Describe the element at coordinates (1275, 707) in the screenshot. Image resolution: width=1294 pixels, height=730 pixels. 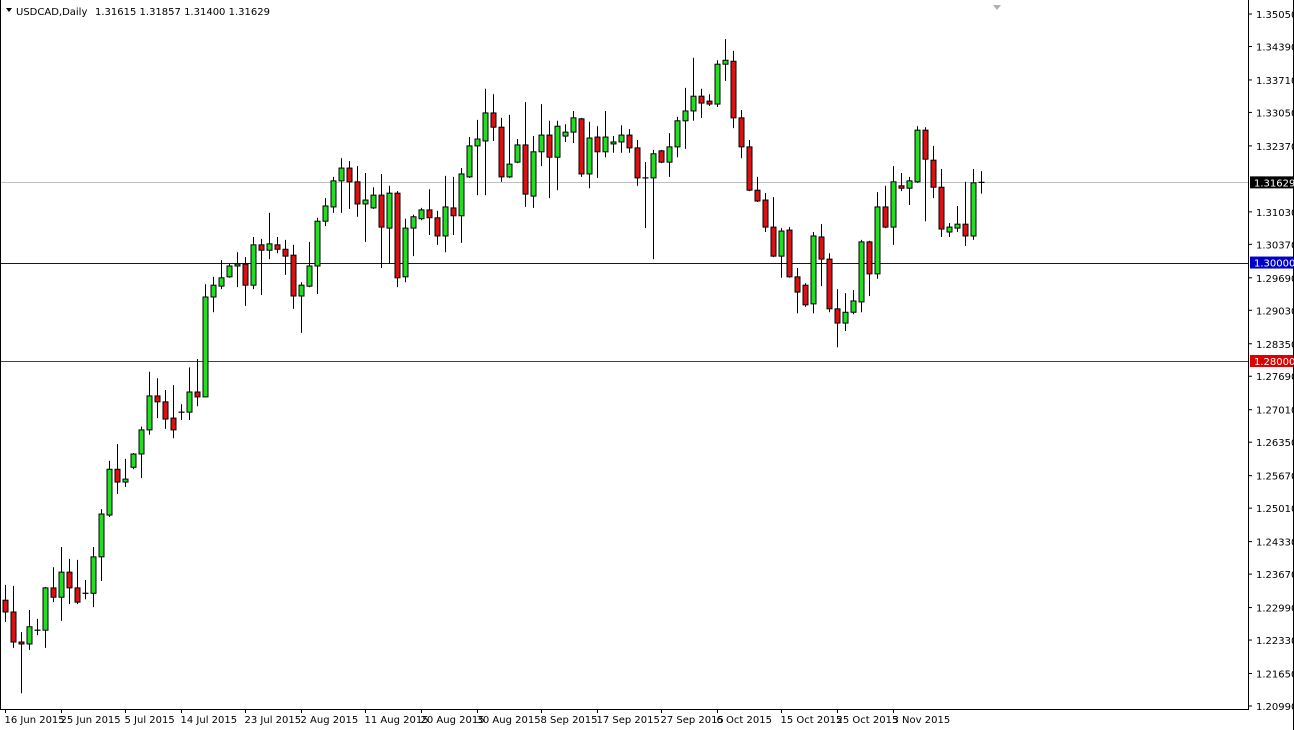
I see `price-tick-label: 1.20990` at that location.